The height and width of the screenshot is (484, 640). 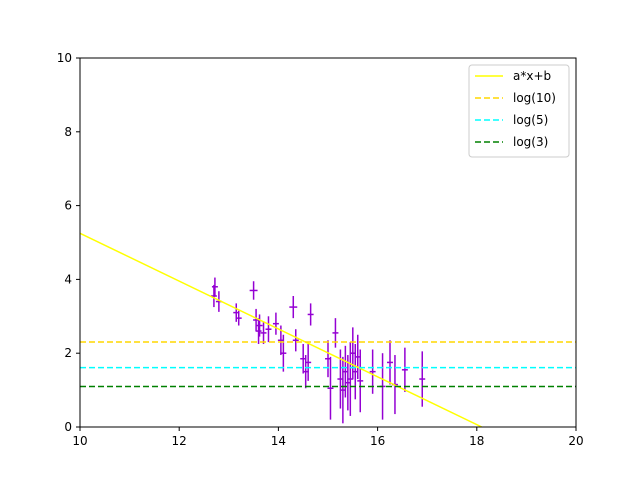 I want to click on legend-entry: a*x+b, so click(x=513, y=76).